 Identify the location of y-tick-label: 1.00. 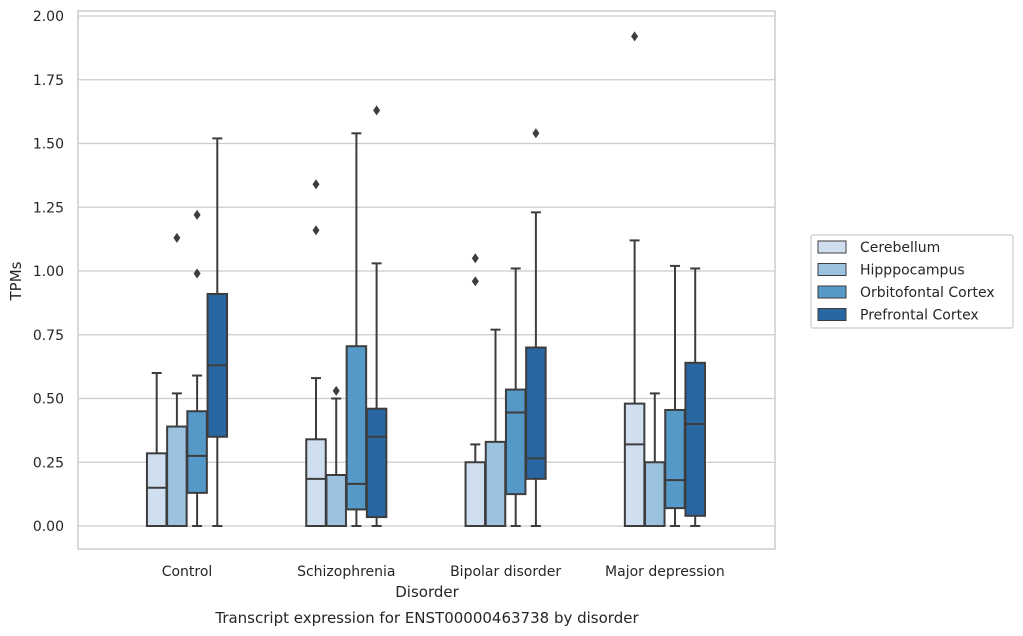
(48, 272).